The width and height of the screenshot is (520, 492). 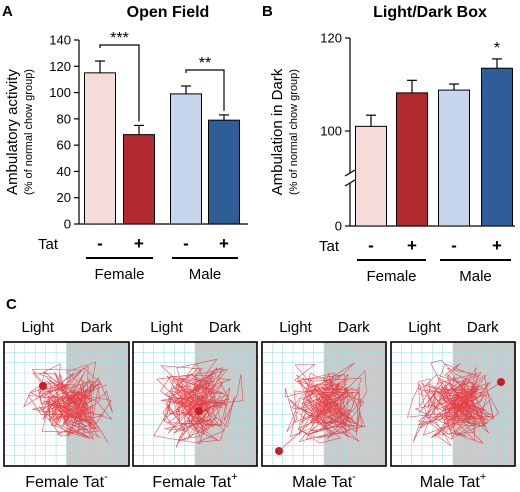 What do you see at coordinates (64, 145) in the screenshot?
I see `y-tick-label: 60` at bounding box center [64, 145].